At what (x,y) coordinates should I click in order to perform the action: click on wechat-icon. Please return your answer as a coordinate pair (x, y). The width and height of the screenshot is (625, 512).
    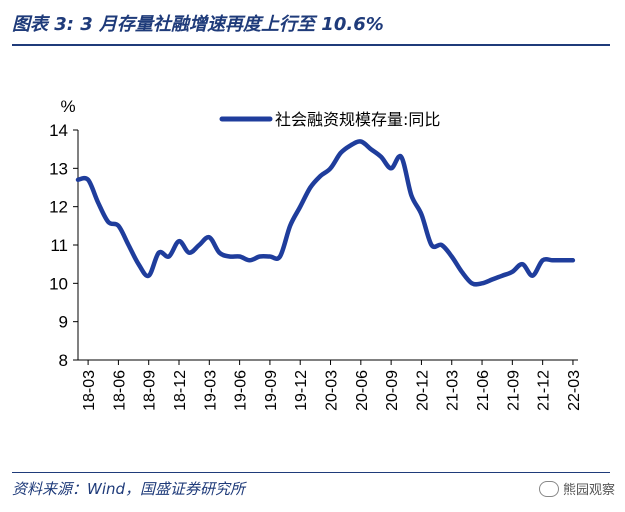
    Looking at the image, I should click on (548, 488).